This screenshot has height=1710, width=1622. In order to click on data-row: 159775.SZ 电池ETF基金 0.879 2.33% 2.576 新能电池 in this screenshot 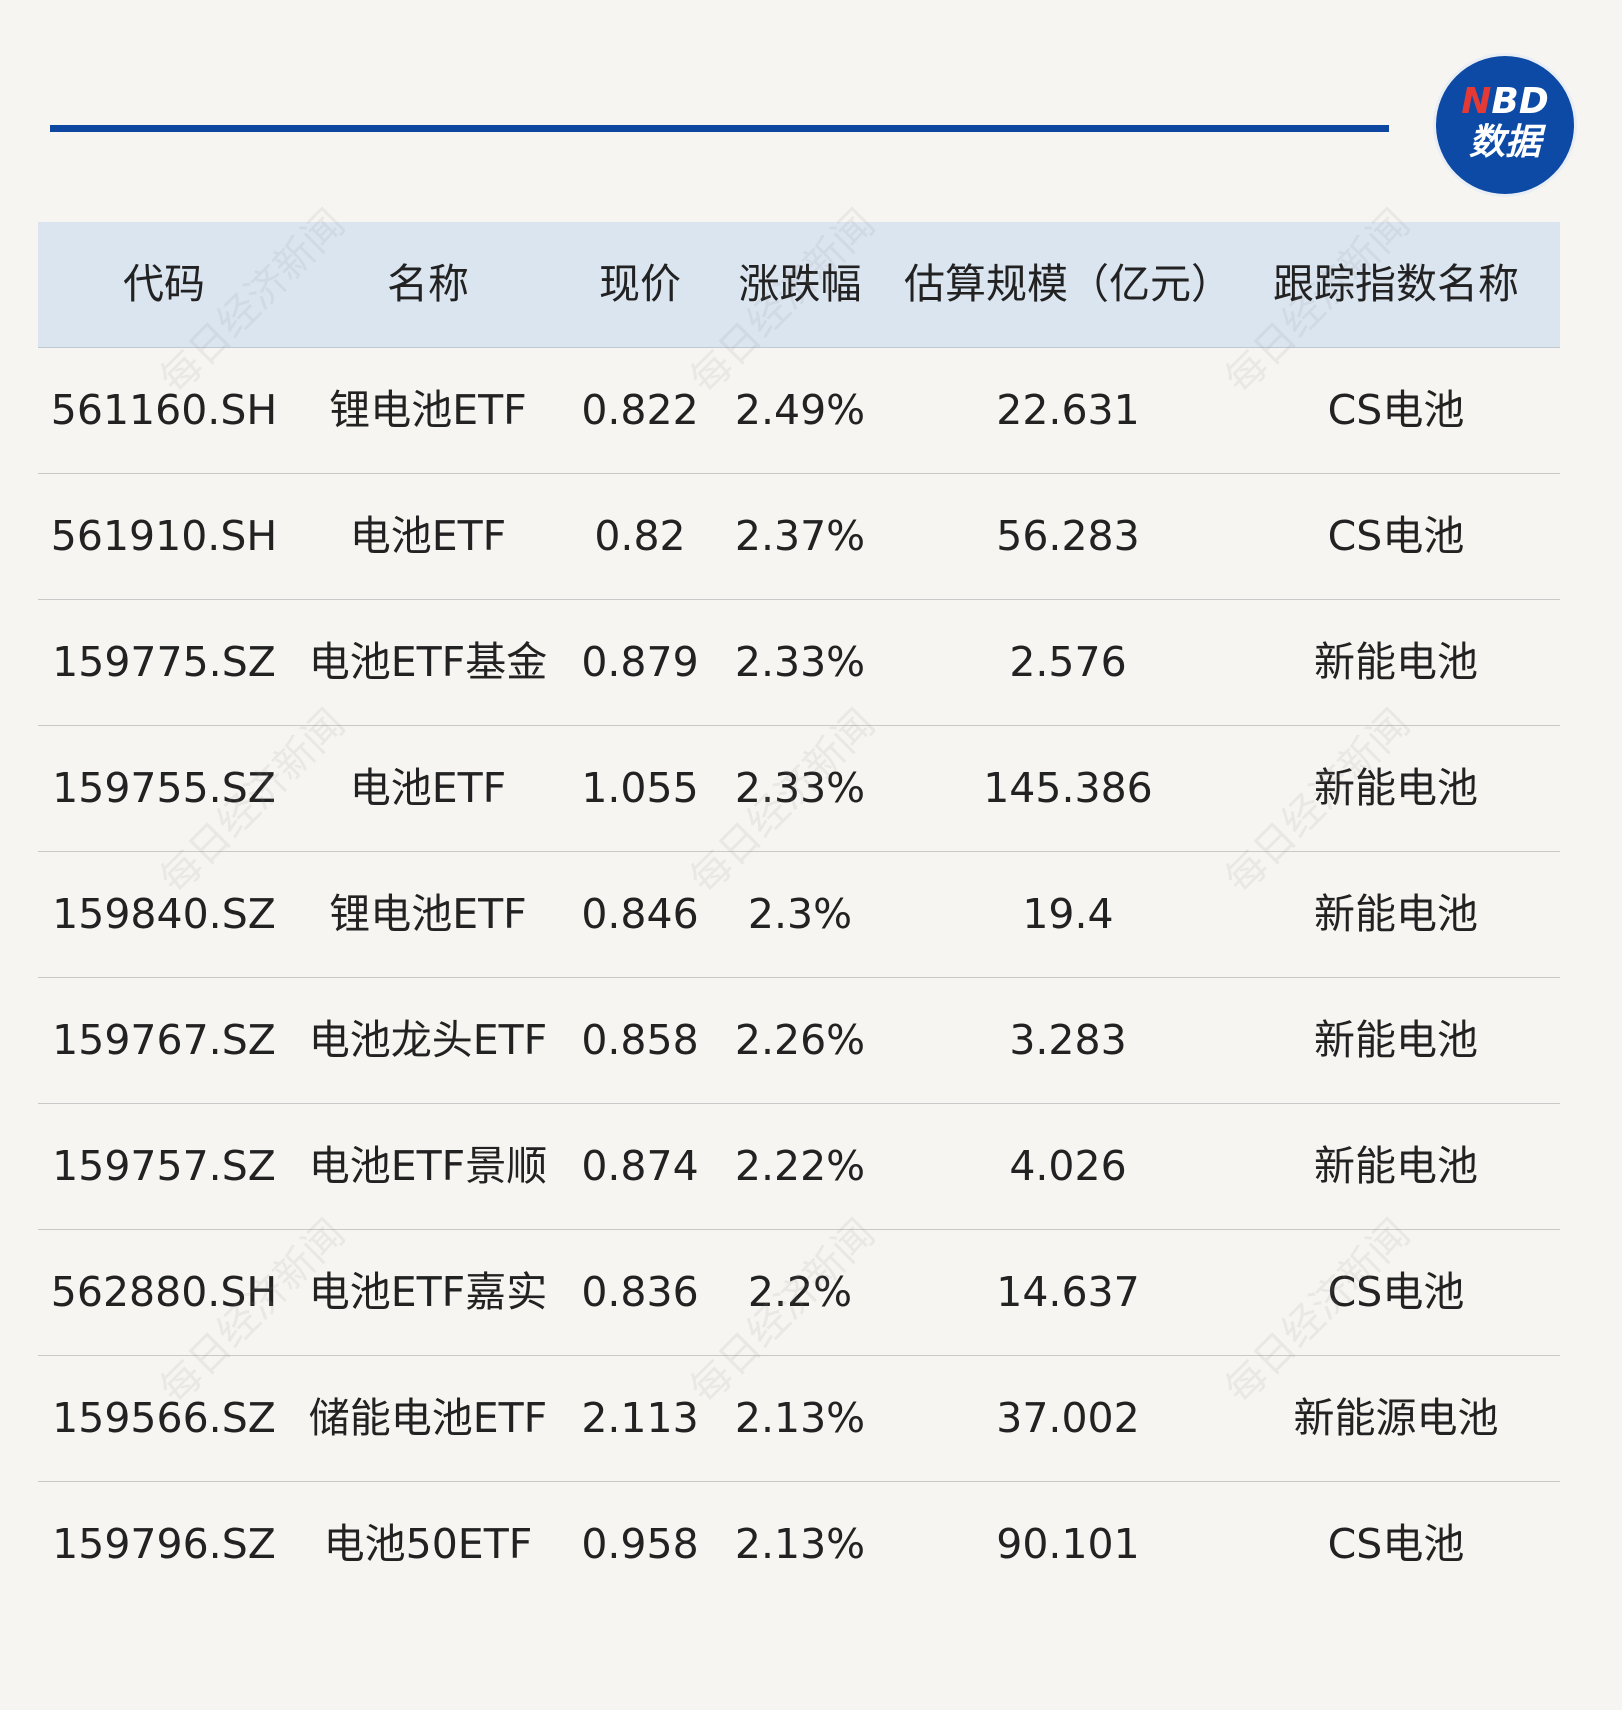, I will do `click(799, 663)`.